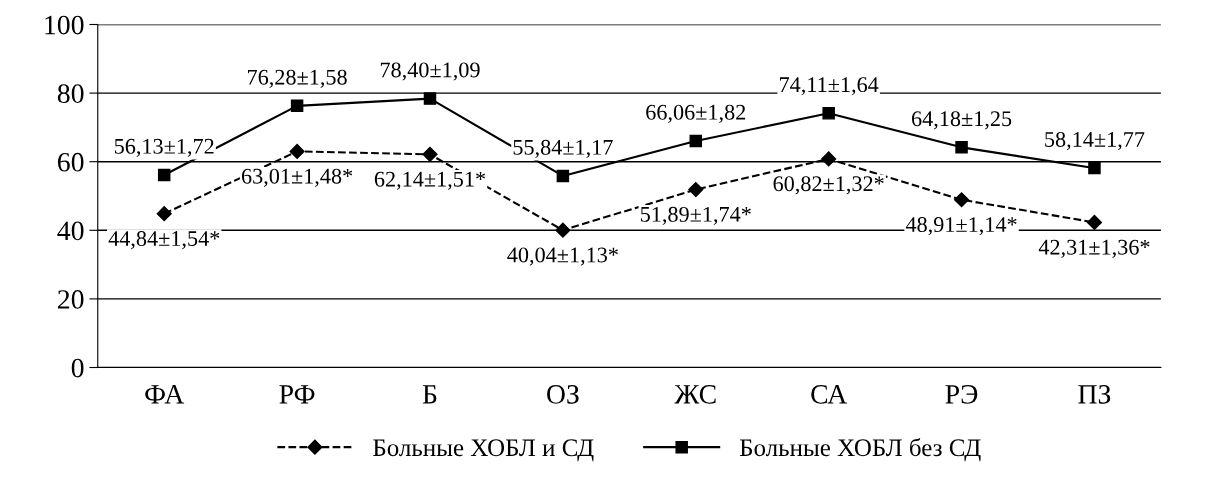 The width and height of the screenshot is (1222, 490). I want to click on data-label: 42,31±1,36*, so click(1094, 248).